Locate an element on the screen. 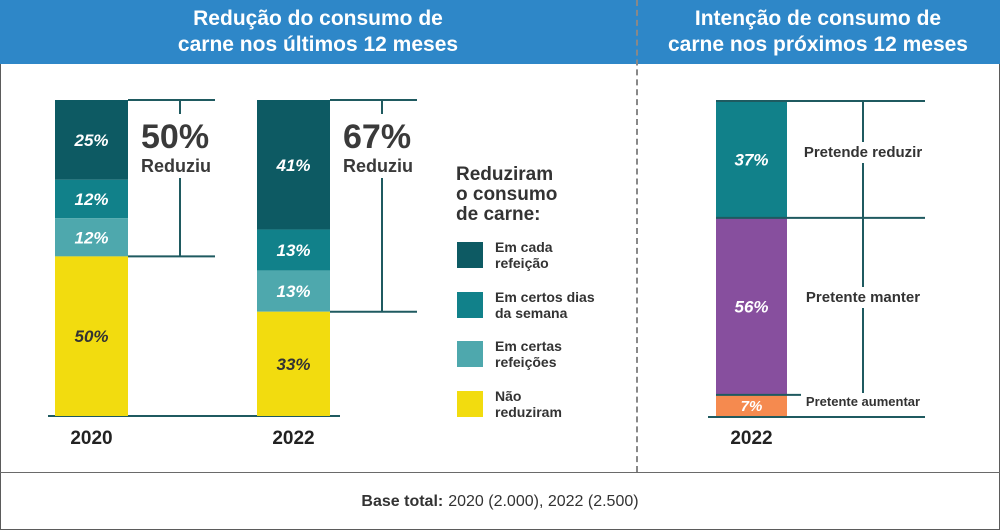 This screenshot has height=530, width=1000. panel-divider is located at coordinates (637, 236).